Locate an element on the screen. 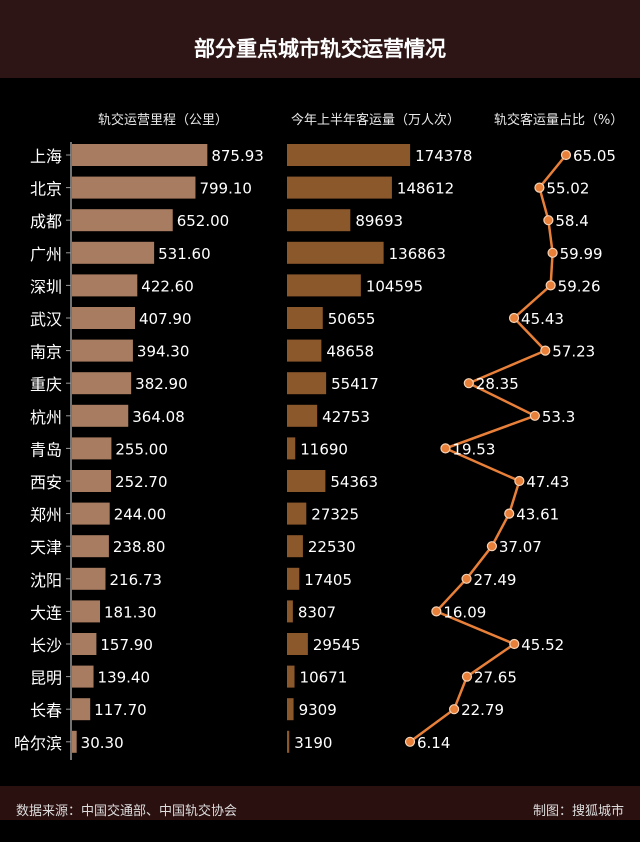 The width and height of the screenshot is (640, 842). ridership-value-label: 8307 is located at coordinates (317, 612).